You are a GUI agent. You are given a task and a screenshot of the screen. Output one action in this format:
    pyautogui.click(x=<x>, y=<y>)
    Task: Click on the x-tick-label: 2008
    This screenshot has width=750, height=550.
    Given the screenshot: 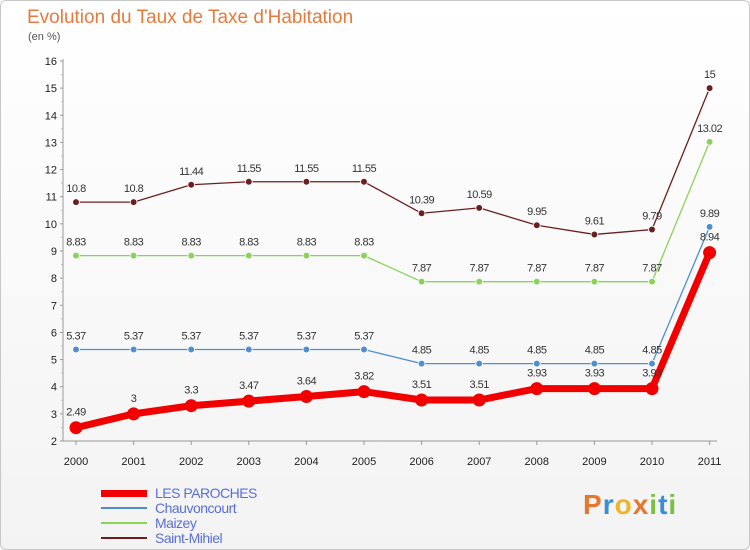 What is the action you would take?
    pyautogui.click(x=537, y=462)
    